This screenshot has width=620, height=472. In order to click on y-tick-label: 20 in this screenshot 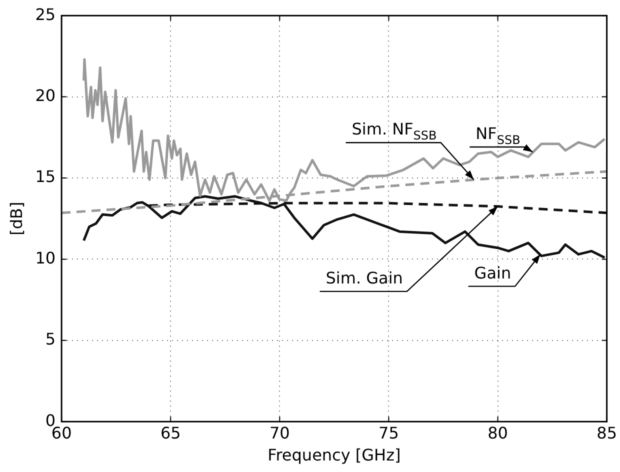, I will do `click(45, 95)`.